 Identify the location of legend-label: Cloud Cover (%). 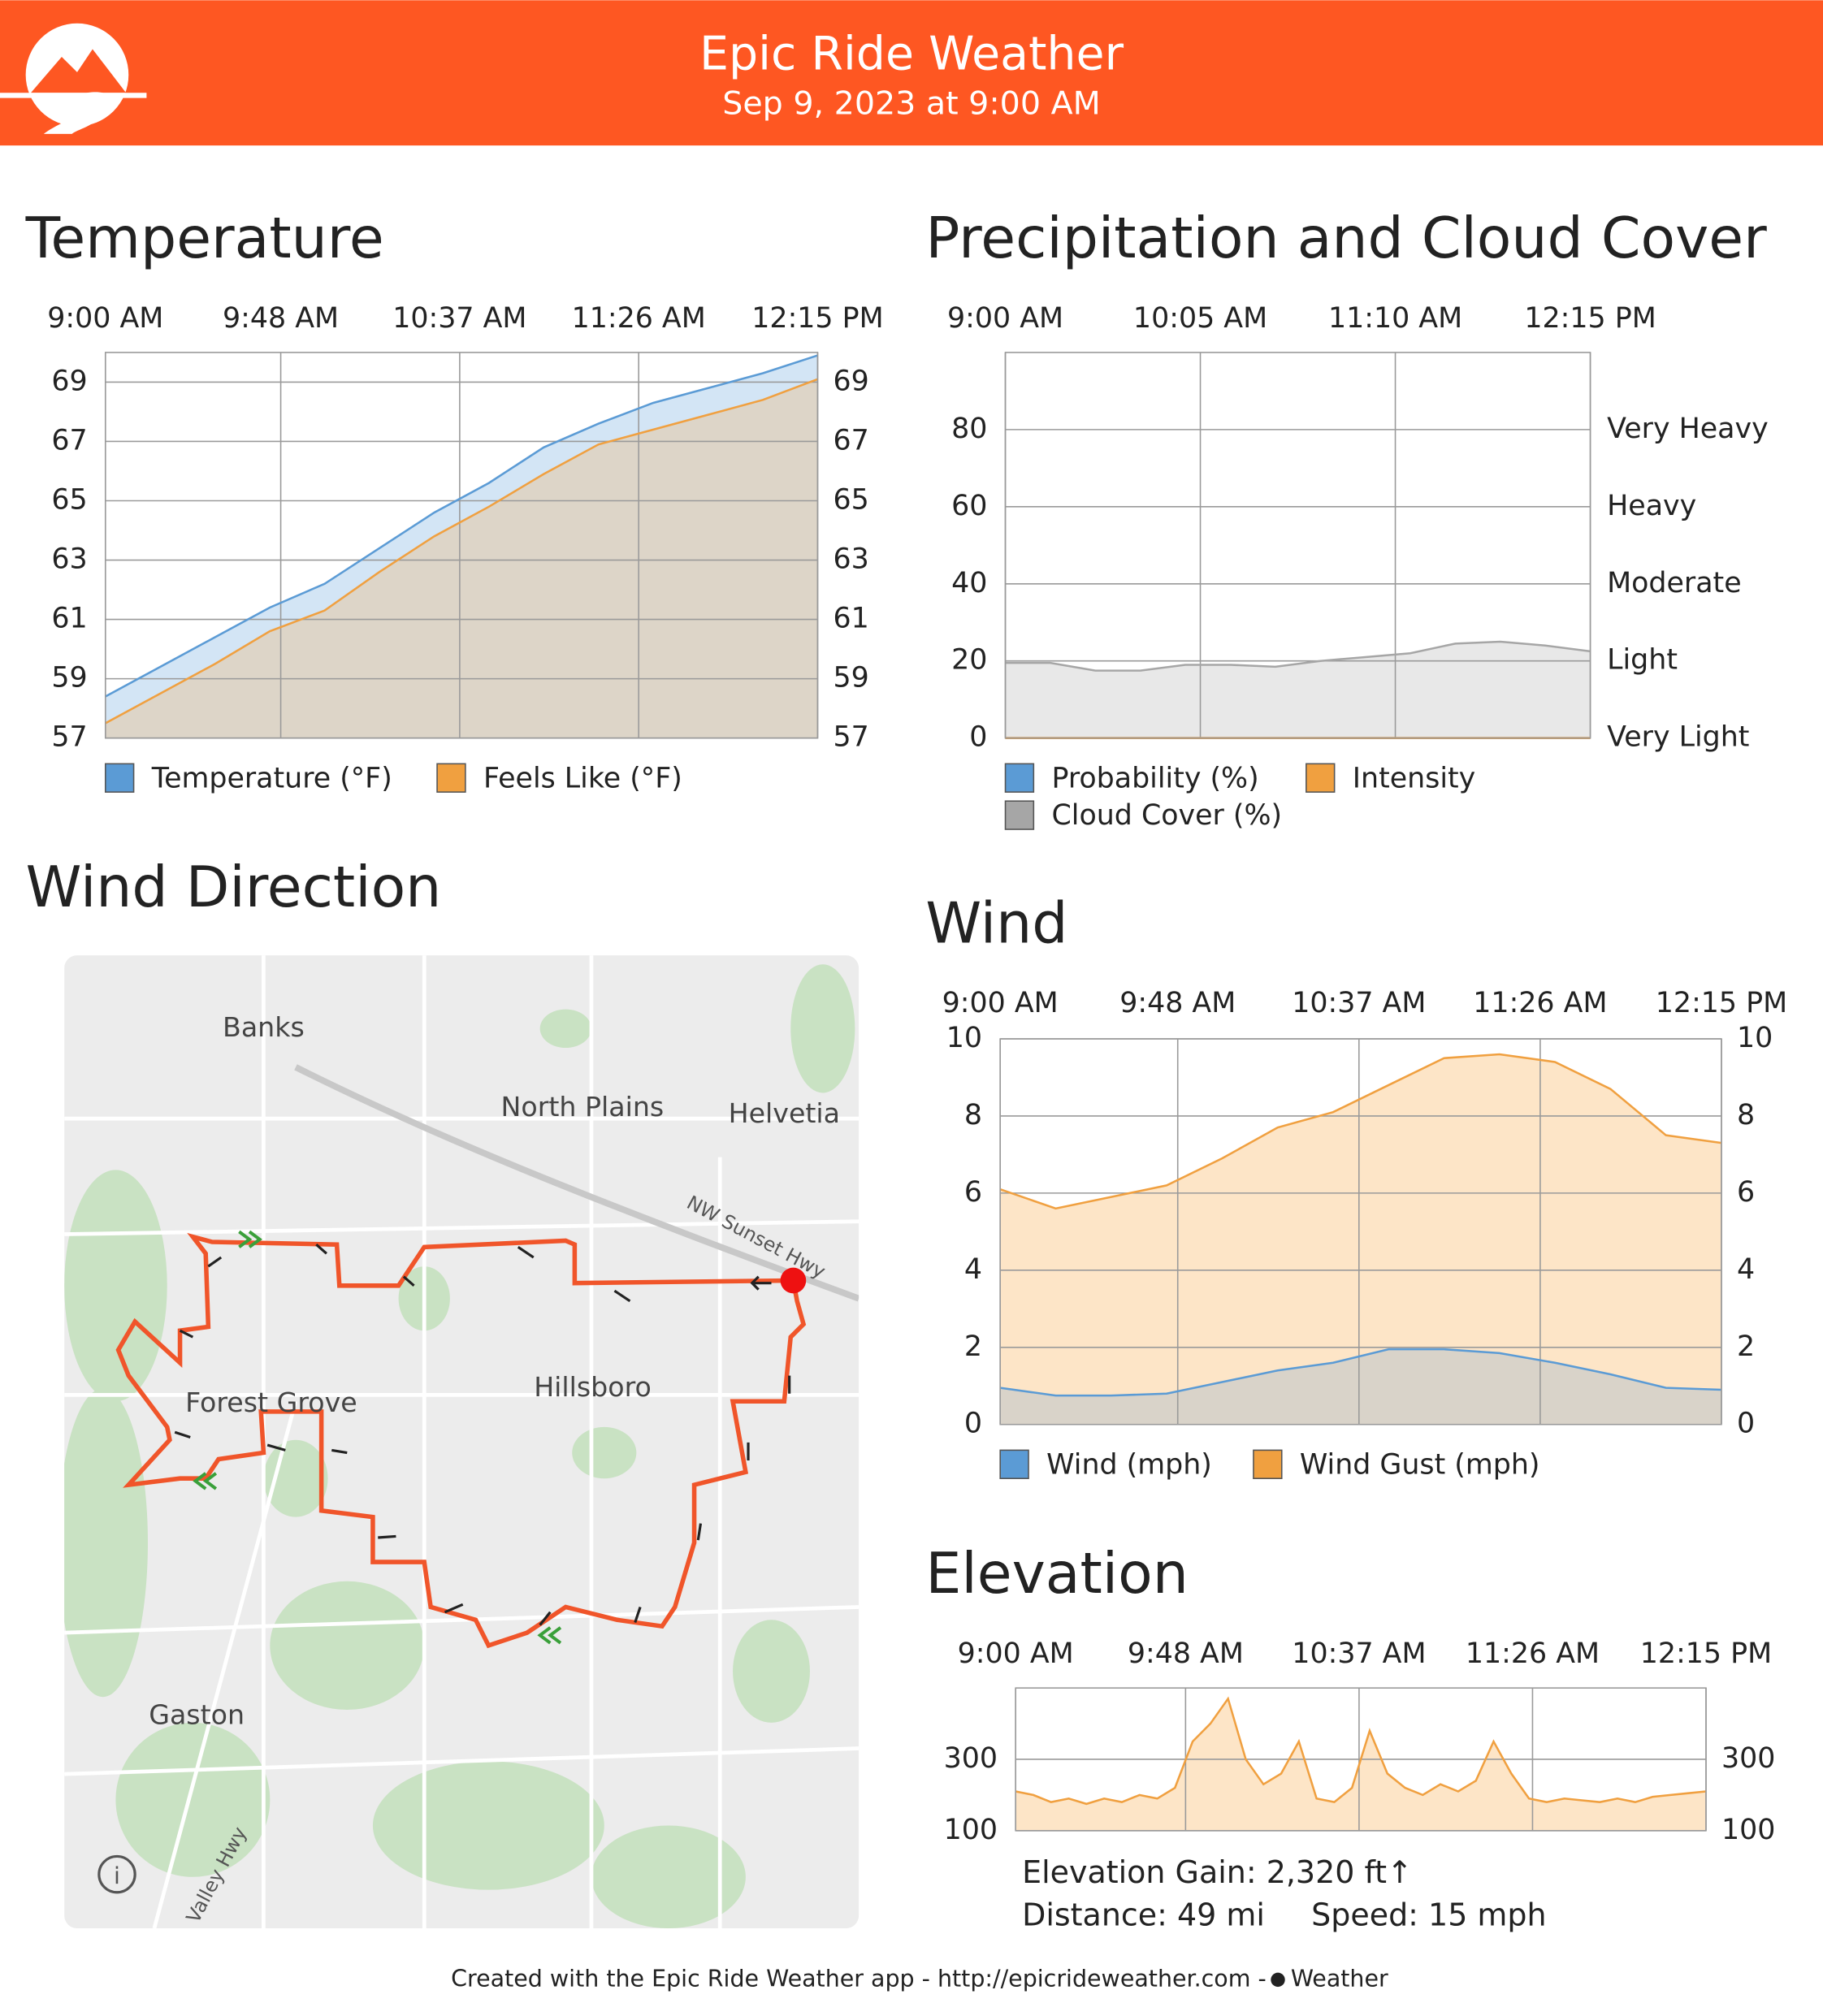
(1166, 816).